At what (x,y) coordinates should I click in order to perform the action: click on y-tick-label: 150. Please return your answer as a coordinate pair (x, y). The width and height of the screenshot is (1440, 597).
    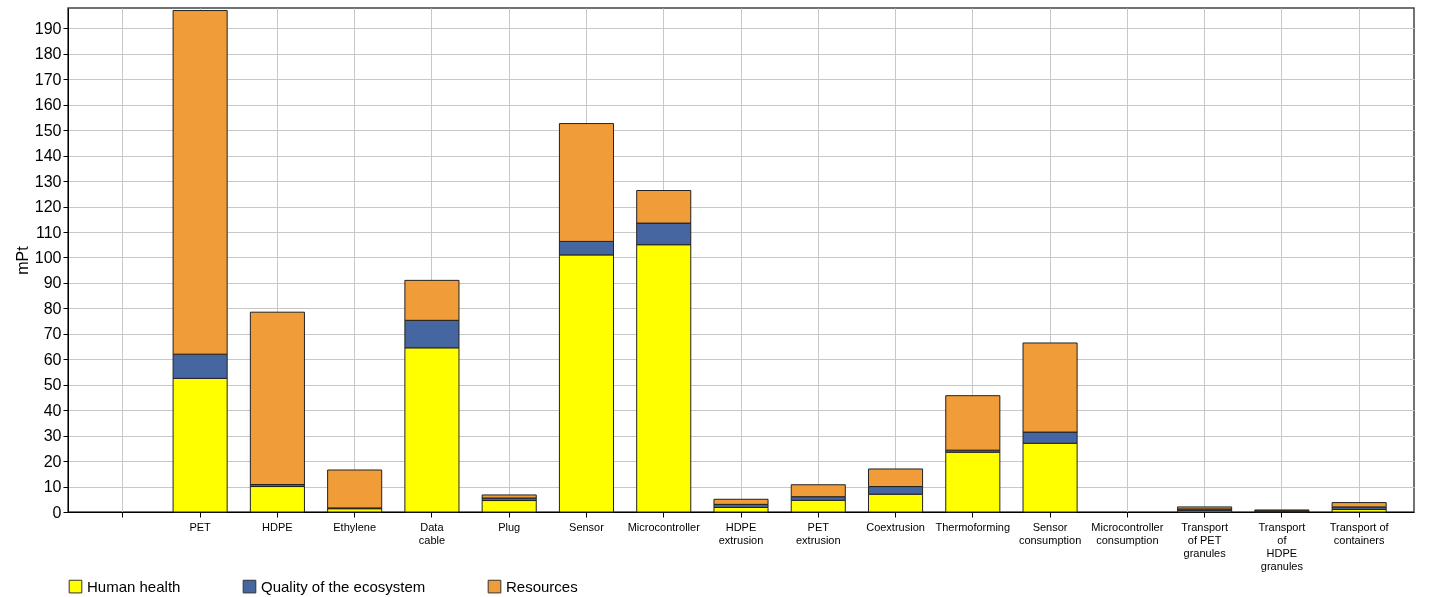
    Looking at the image, I should click on (48, 130).